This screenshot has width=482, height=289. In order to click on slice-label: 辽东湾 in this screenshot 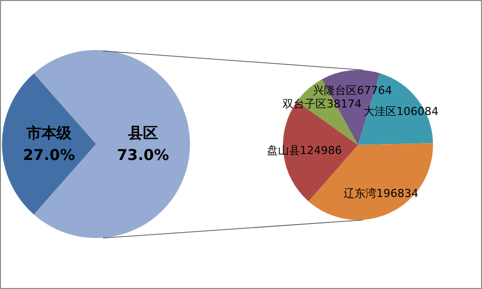, I will do `click(359, 193)`.